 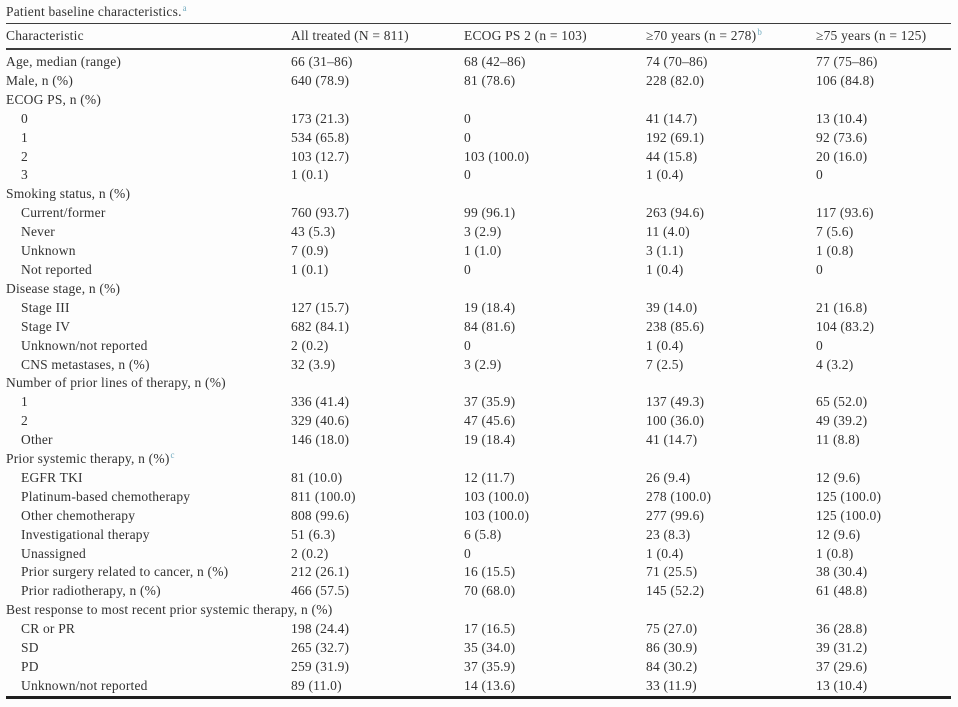 What do you see at coordinates (54, 99) in the screenshot?
I see `row-label: ECOG PS, n (%)` at bounding box center [54, 99].